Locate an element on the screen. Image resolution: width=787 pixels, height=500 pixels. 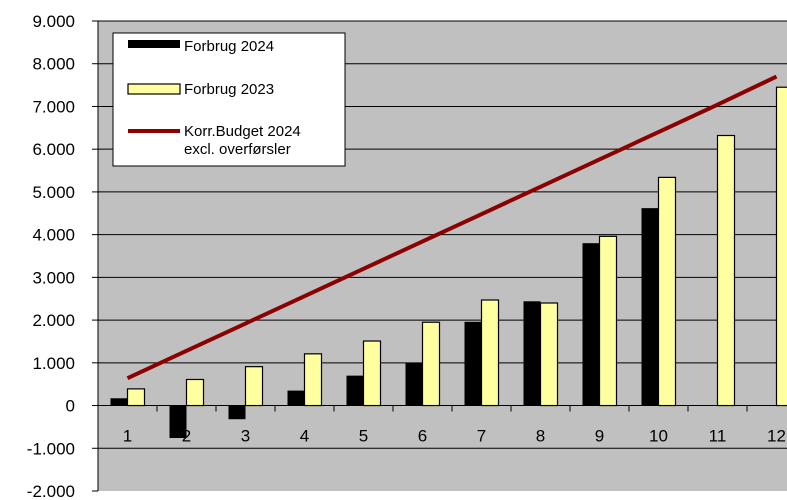
legend-label-budget-line1: Korr.Budget 2024 is located at coordinates (242, 131).